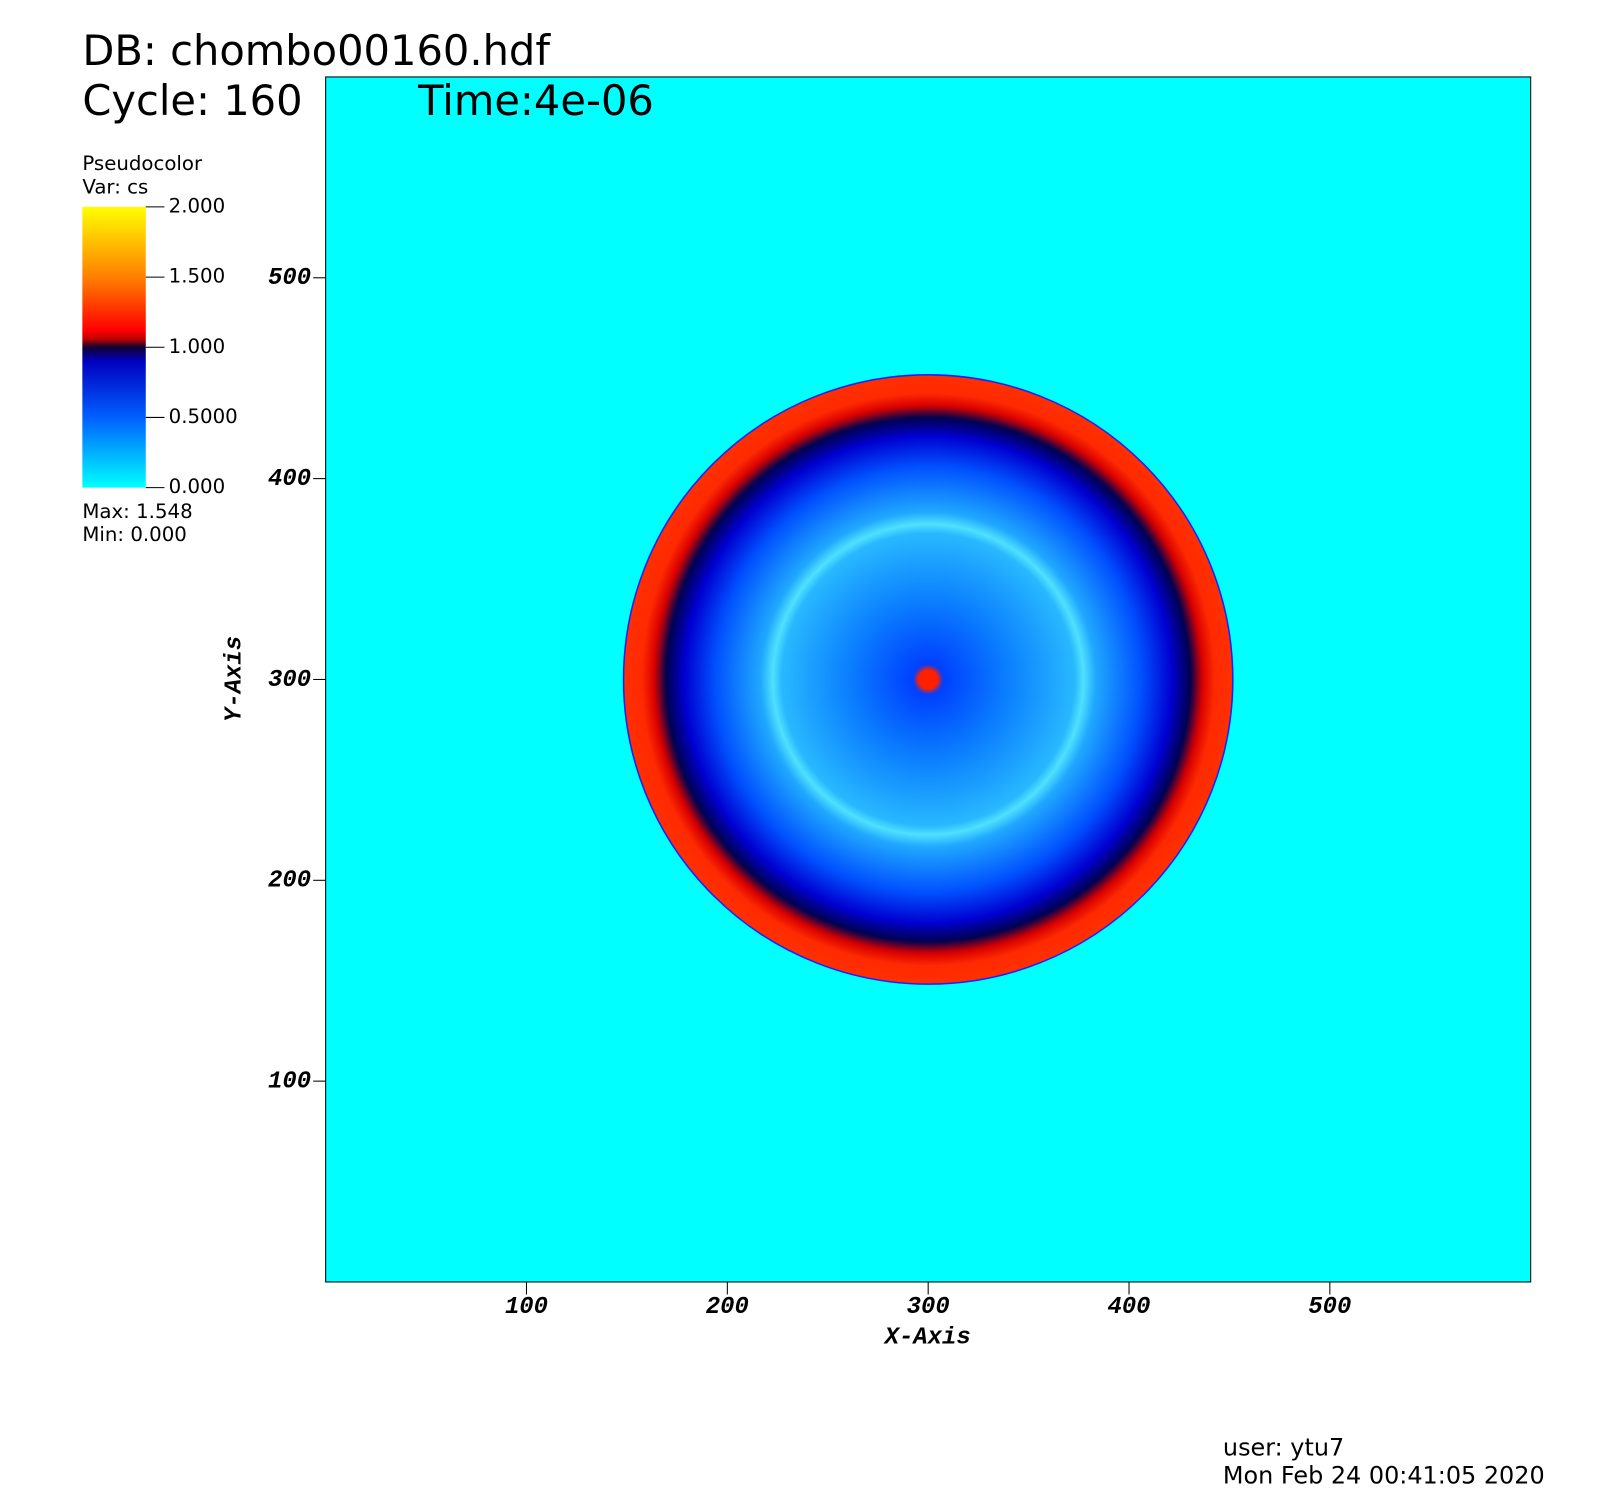 Image resolution: width=1612 pixels, height=1492 pixels. What do you see at coordinates (137, 511) in the screenshot?
I see `legend-max: Max: 1.548` at bounding box center [137, 511].